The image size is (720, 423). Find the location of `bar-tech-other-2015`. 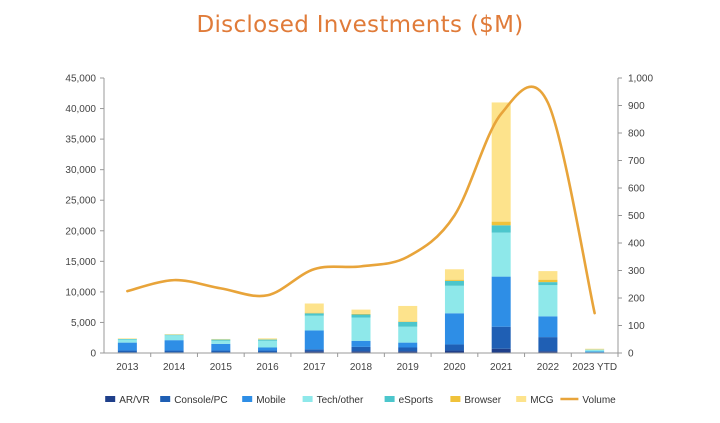

bar-tech-other-2015 is located at coordinates (221, 342).